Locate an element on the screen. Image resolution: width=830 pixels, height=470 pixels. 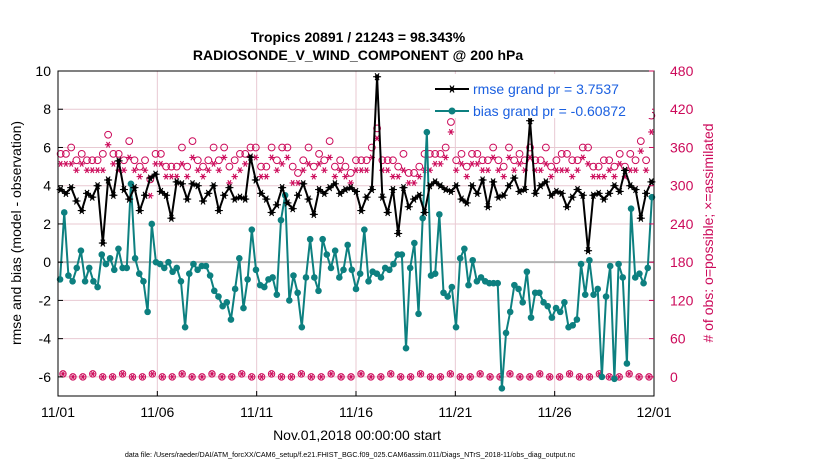
x-tick-label: 11/26 is located at coordinates (555, 412).